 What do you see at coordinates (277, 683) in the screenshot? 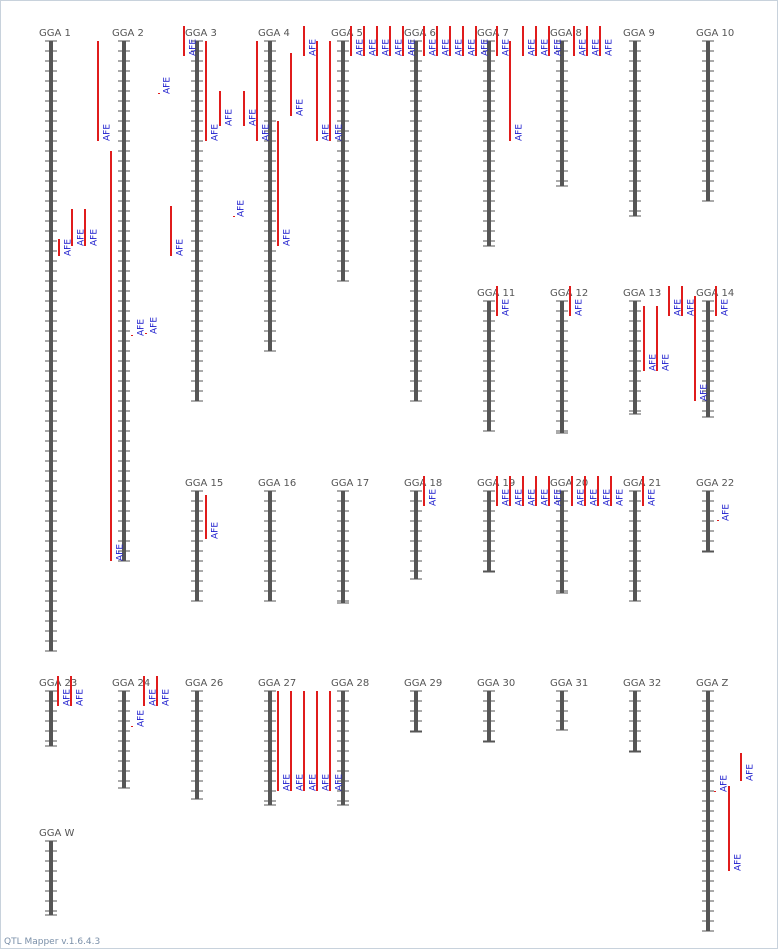
I see `gga-27-label: GGA 27` at bounding box center [277, 683].